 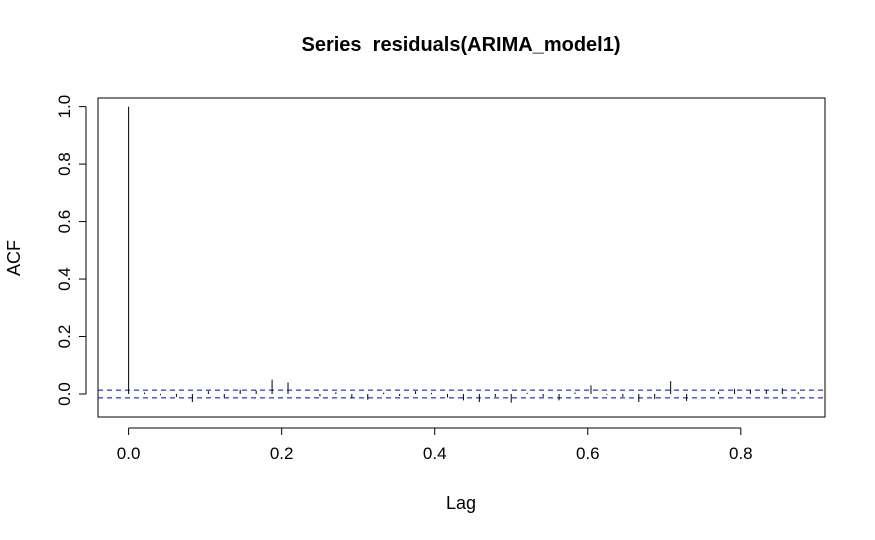 I want to click on chart-title: Series residuals(ARIMA_model1), so click(x=461, y=45).